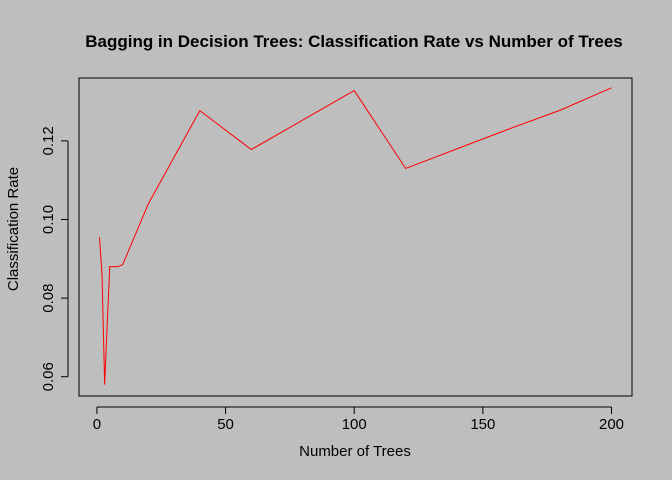 This screenshot has width=672, height=480. Describe the element at coordinates (13, 229) in the screenshot. I see `y-axis-label: Classification Rate` at that location.